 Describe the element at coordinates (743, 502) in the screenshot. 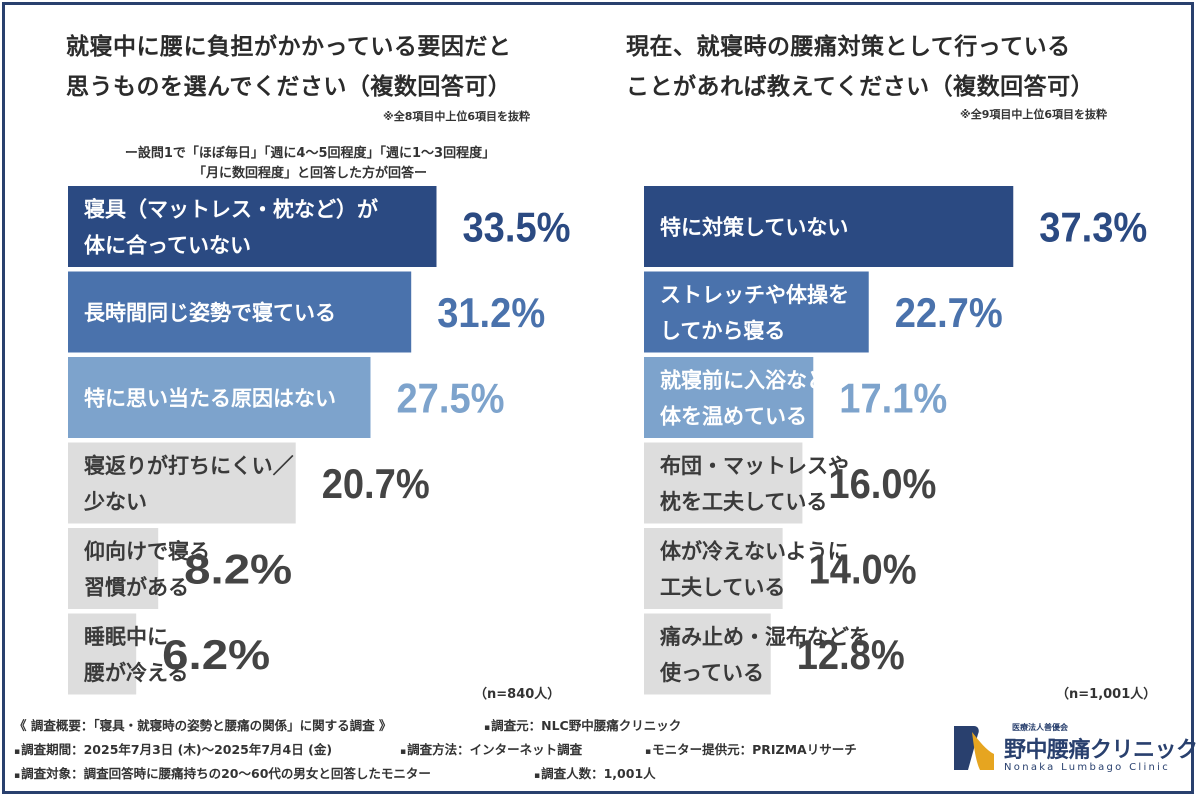

I see `right-bar-label-4-line-2: 枕を工夫している` at that location.